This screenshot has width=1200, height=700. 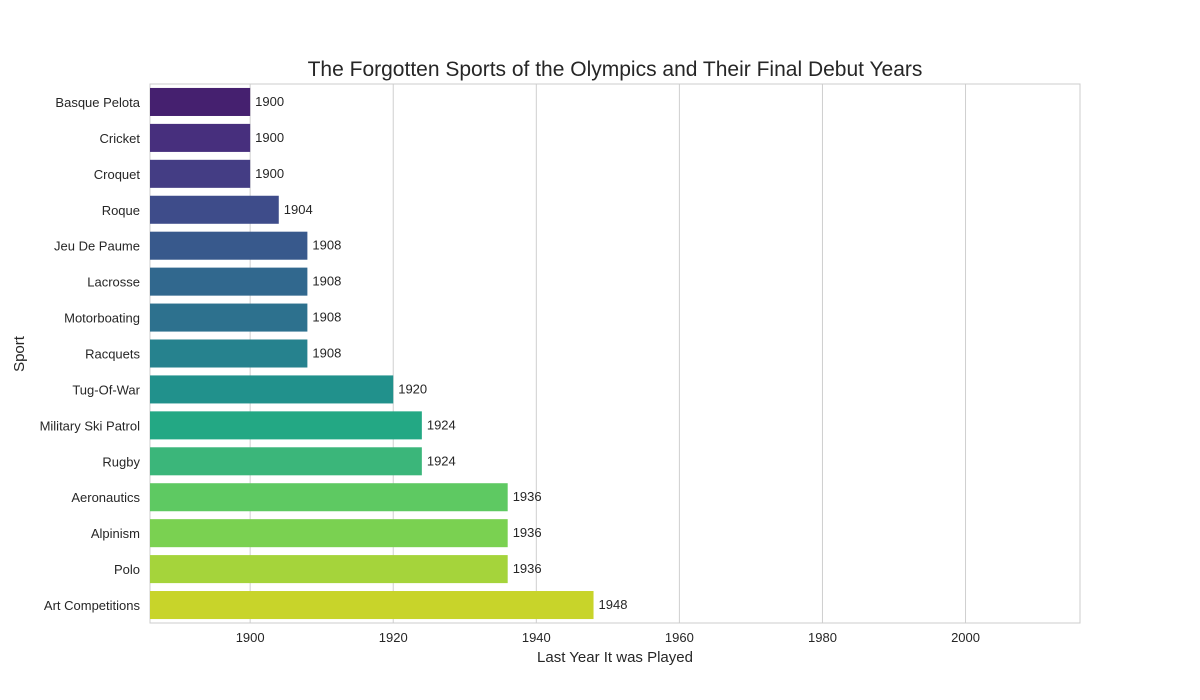 What do you see at coordinates (393, 637) in the screenshot?
I see `x-tick-label-1920: 1920` at bounding box center [393, 637].